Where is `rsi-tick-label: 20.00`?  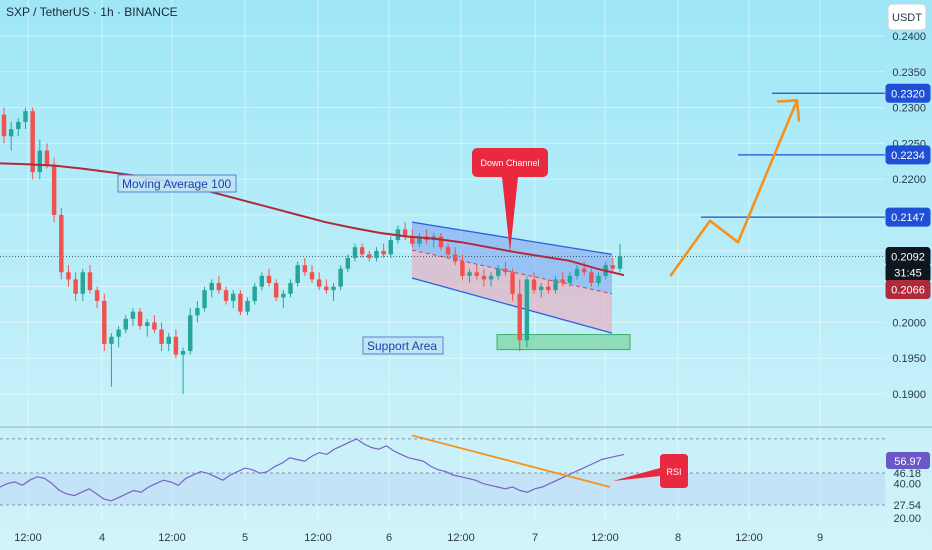 rsi-tick-label: 20.00 is located at coordinates (907, 519).